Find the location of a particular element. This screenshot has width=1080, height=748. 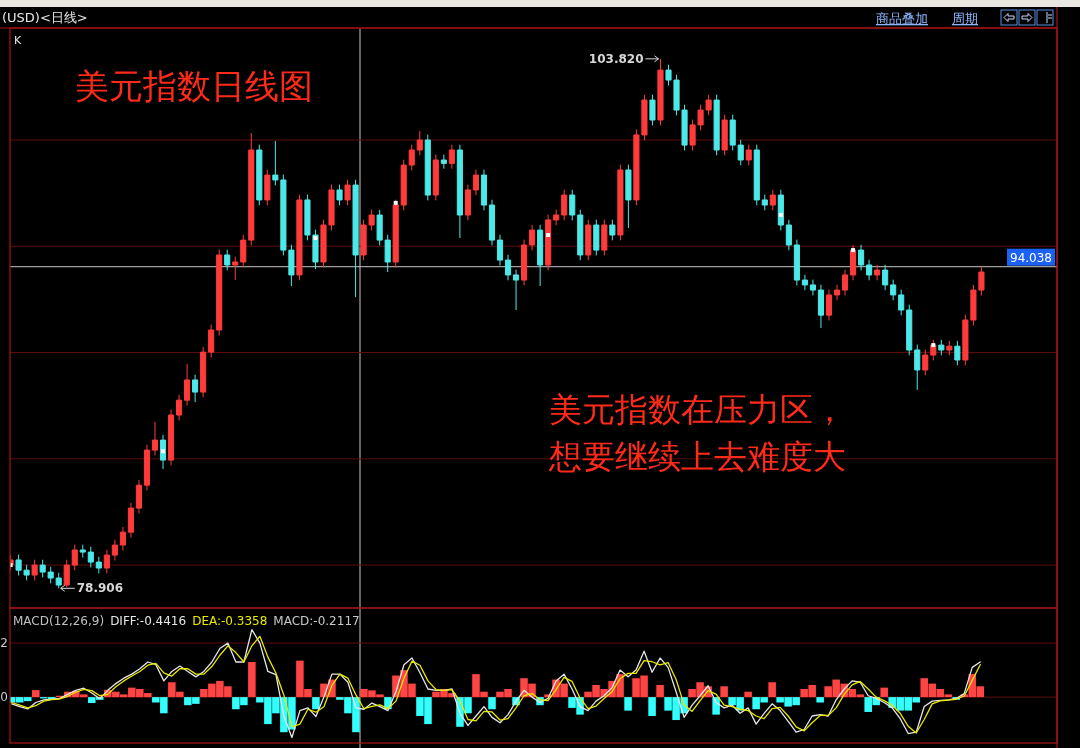

y-tick-label: 0 is located at coordinates (4, 697).